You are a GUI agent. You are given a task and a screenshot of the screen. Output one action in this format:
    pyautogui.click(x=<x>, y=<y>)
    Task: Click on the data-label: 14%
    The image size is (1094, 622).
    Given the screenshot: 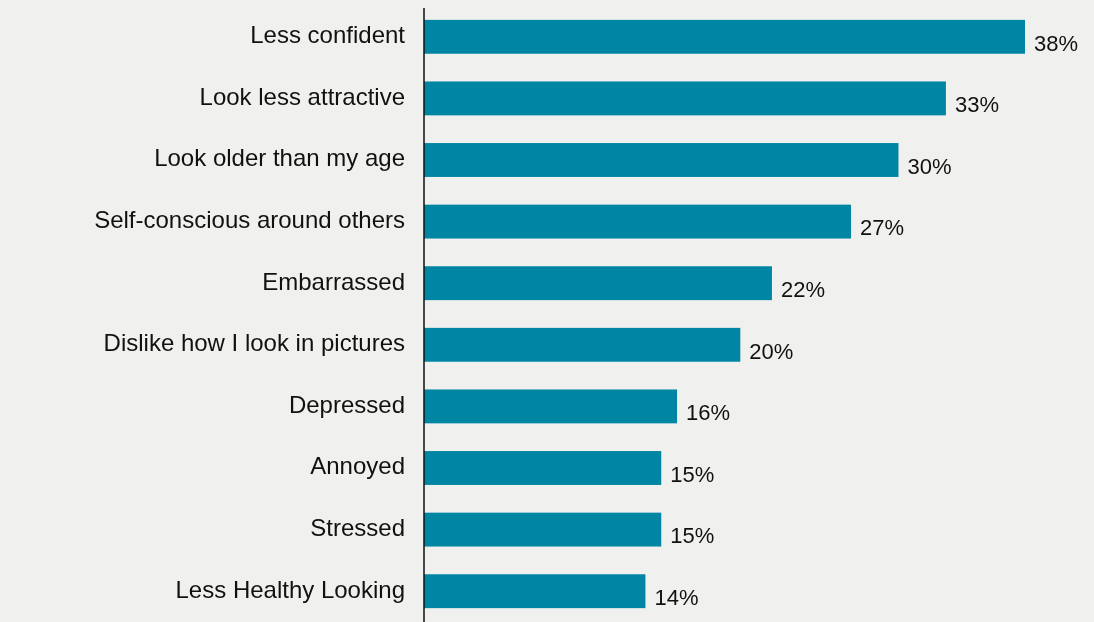 What is the action you would take?
    pyautogui.click(x=676, y=598)
    